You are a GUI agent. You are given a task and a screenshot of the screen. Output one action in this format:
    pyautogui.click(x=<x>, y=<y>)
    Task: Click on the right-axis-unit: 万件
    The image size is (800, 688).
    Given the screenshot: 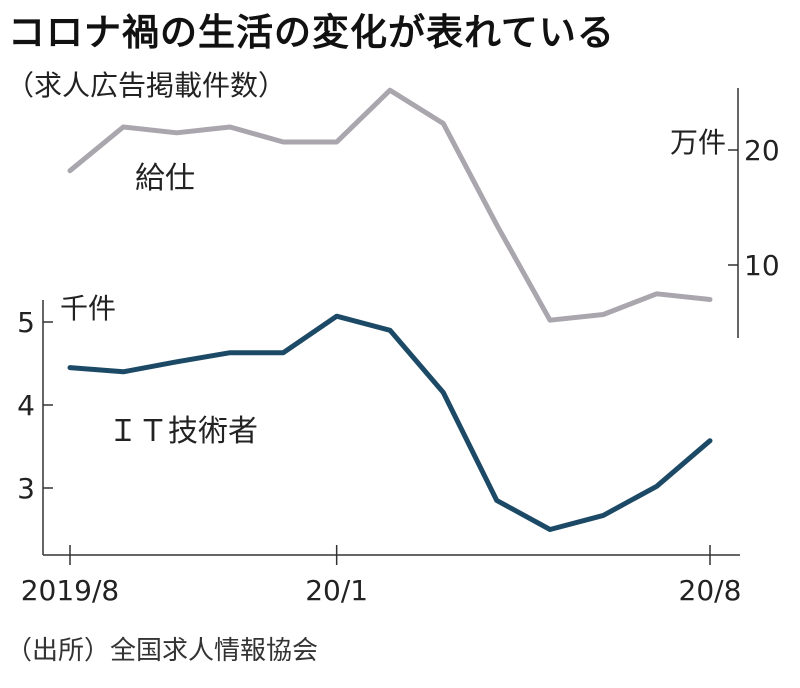 What is the action you would take?
    pyautogui.click(x=698, y=142)
    